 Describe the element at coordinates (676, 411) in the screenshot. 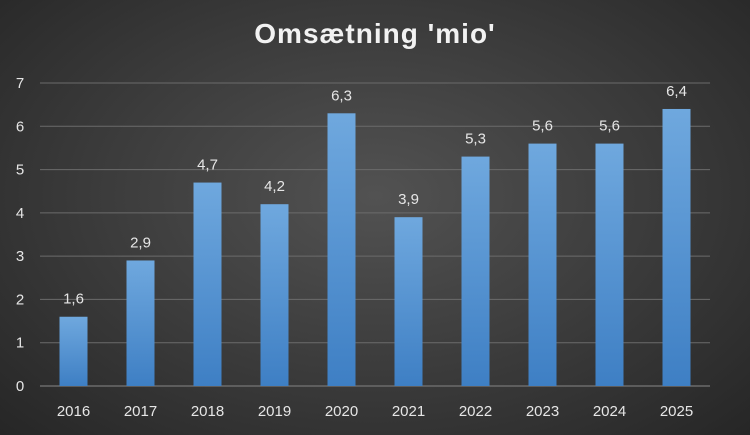

I see `x-tick-label: 2025` at that location.